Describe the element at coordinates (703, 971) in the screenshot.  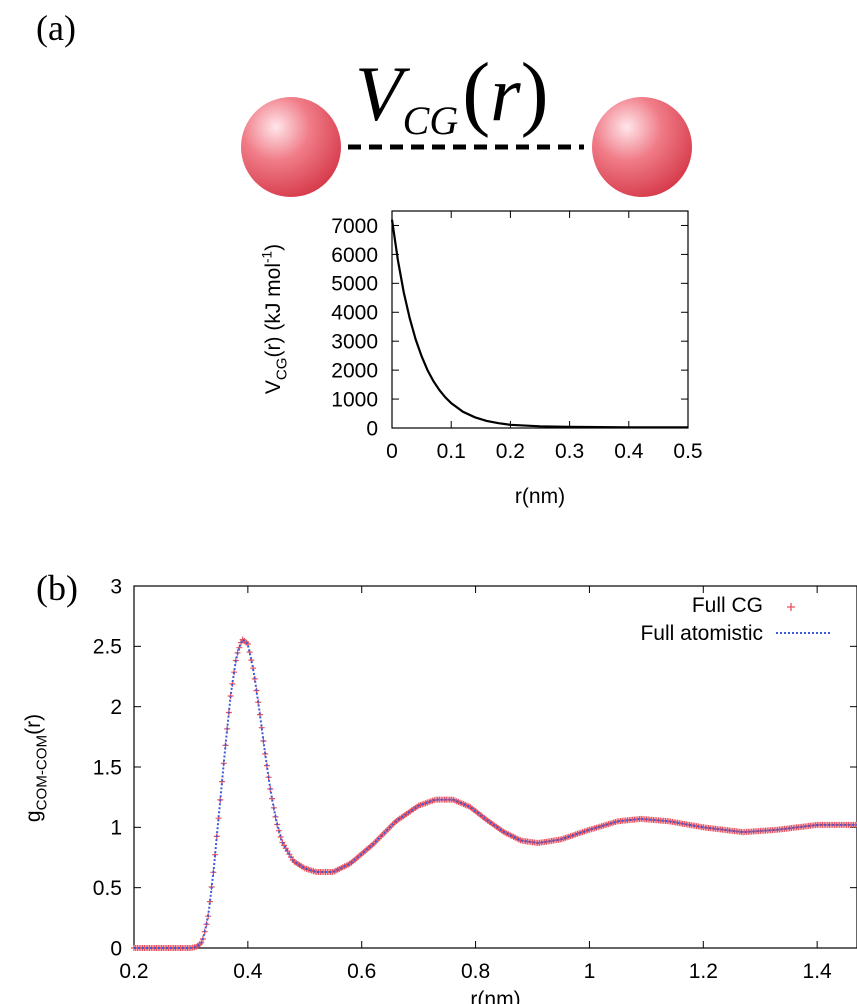
I see `x-tick-label: 1.2` at that location.